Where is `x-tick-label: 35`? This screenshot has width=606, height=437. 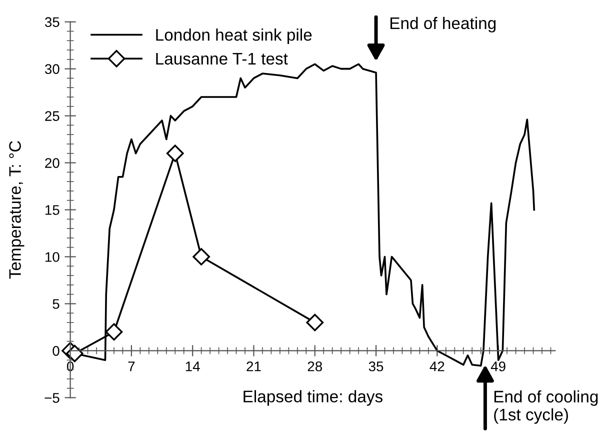
x-tick-label: 35 is located at coordinates (376, 366).